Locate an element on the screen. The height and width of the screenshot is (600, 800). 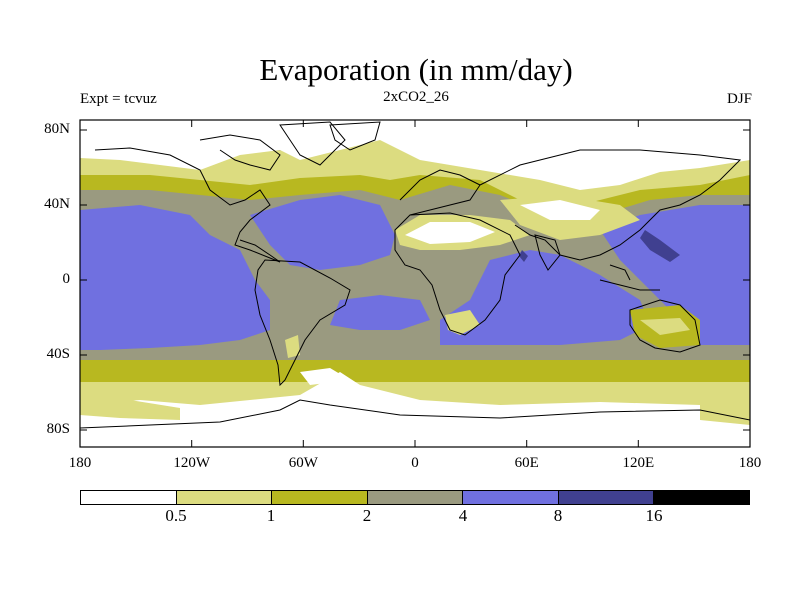
y-tick-label: 40N is located at coordinates (57, 204).